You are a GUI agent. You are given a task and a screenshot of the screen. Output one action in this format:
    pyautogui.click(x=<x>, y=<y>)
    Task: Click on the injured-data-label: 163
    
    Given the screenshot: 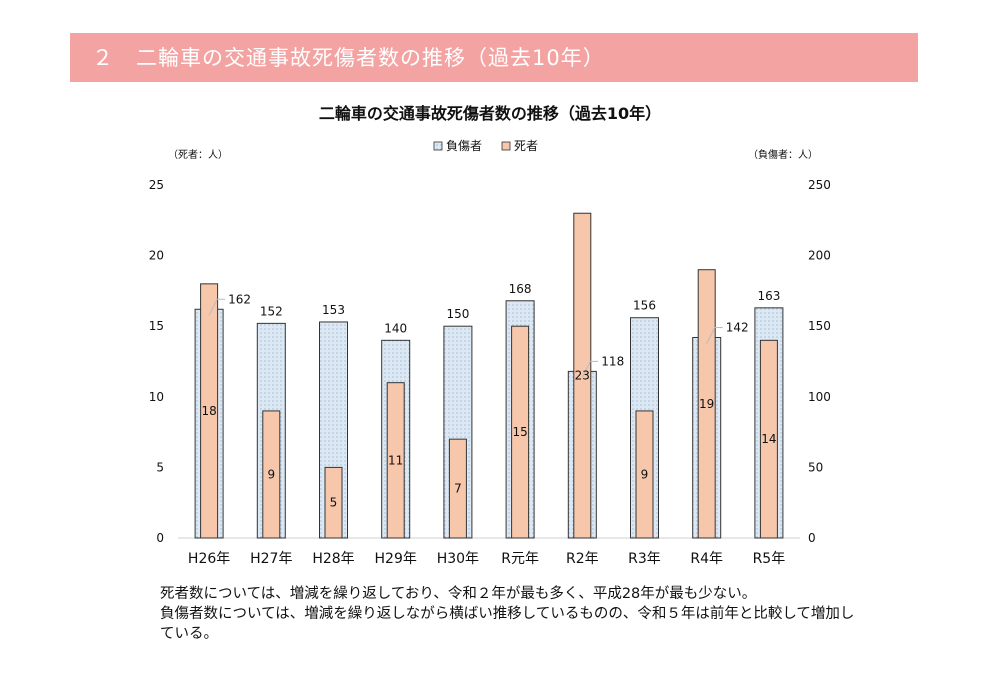 What is the action you would take?
    pyautogui.click(x=768, y=296)
    